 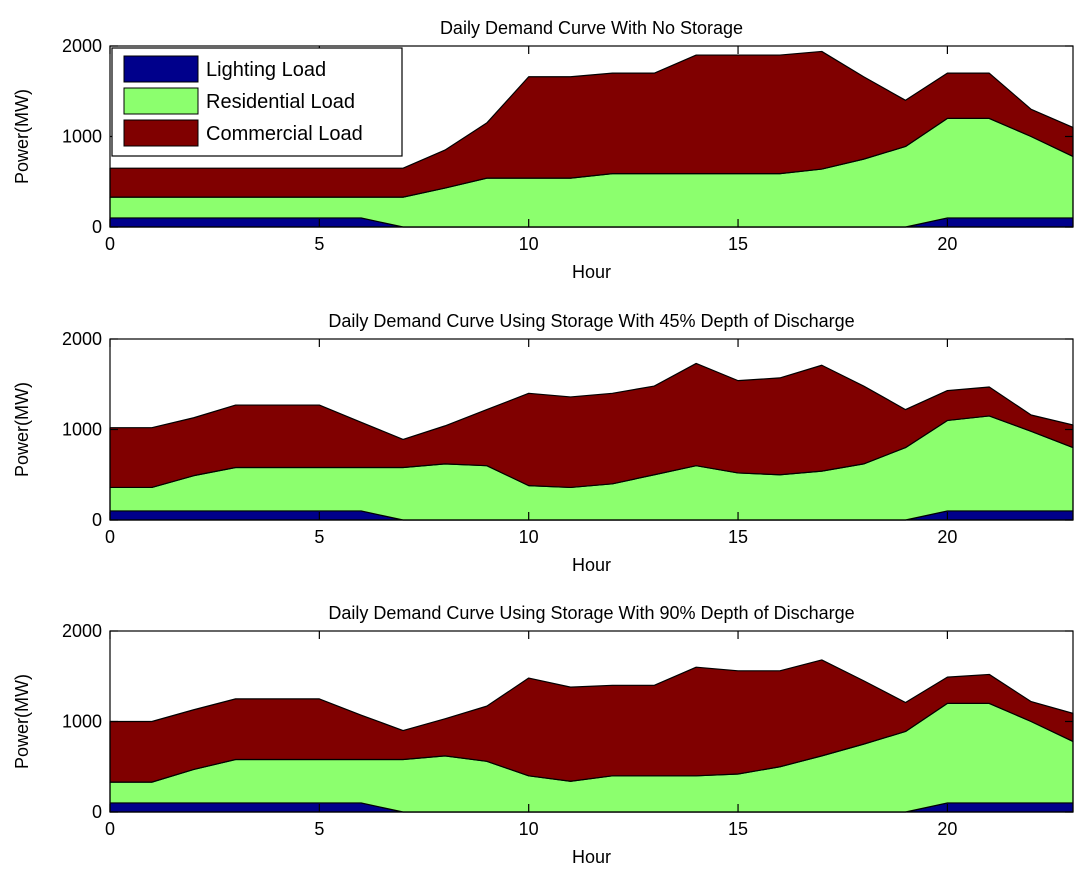 What do you see at coordinates (284, 134) in the screenshot?
I see `legend-label-commercial: Commercial Load` at bounding box center [284, 134].